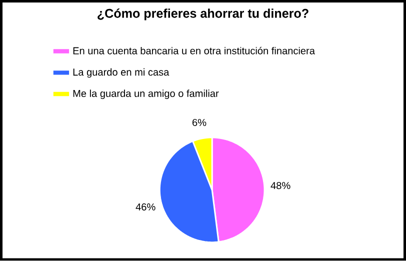 The image size is (406, 261). What do you see at coordinates (199, 122) in the screenshot?
I see `data-label: 6%` at bounding box center [199, 122].